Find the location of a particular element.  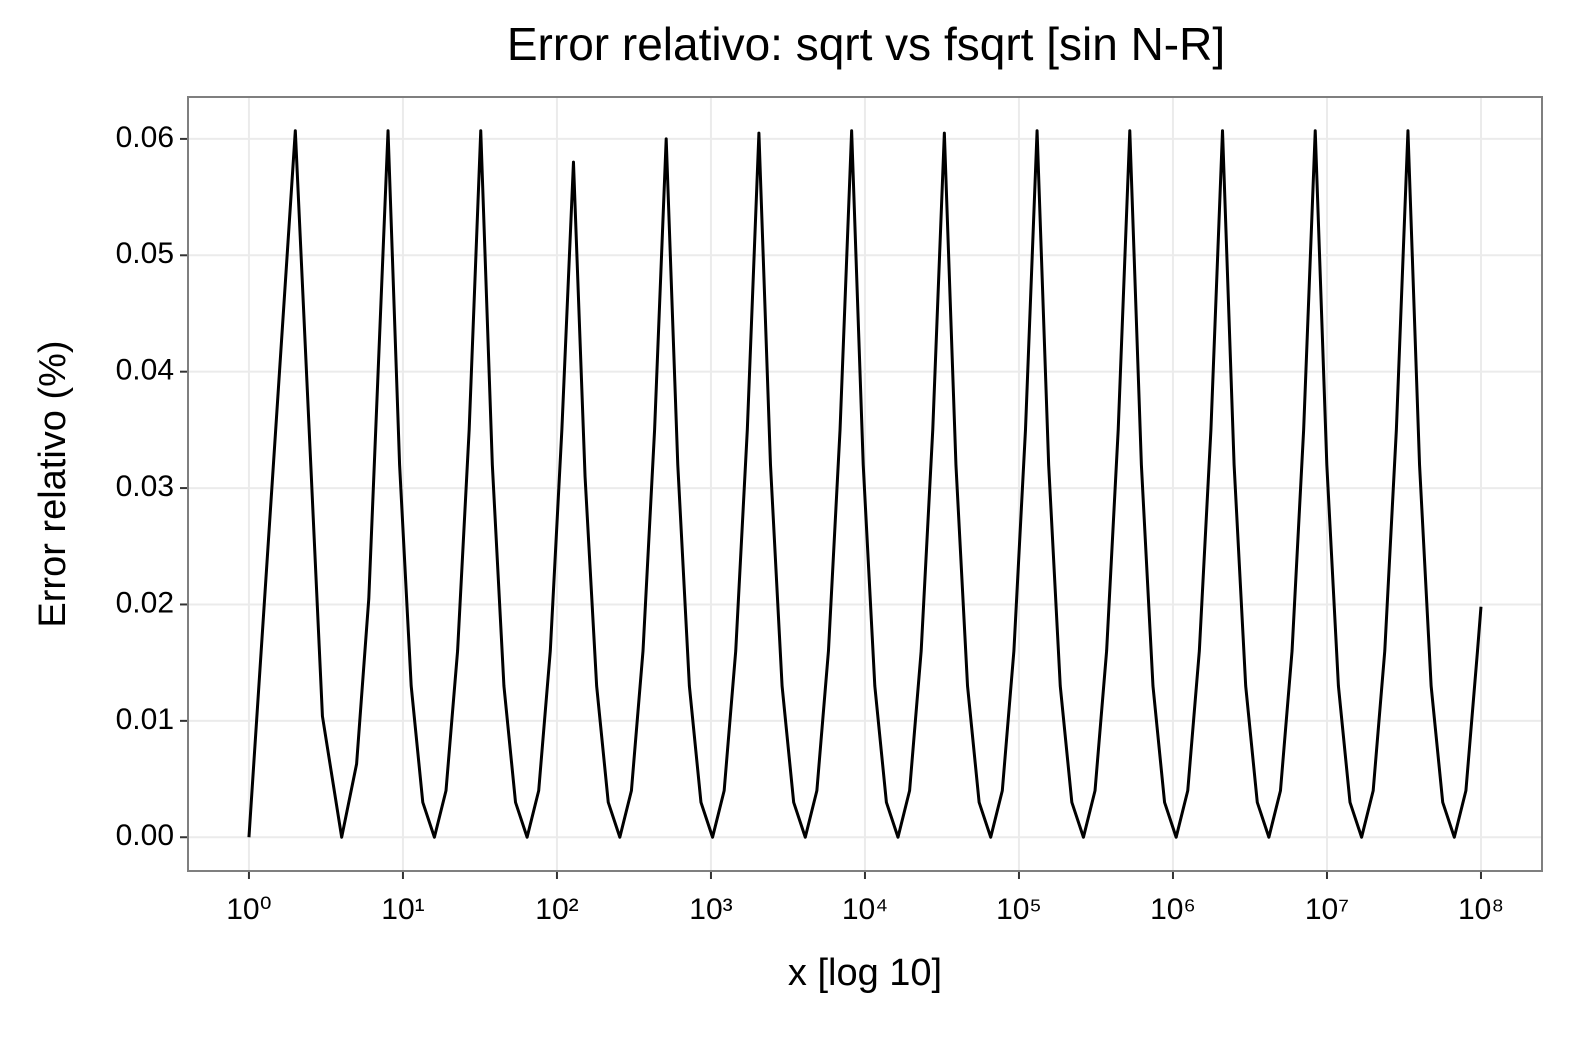

y-tick-label: 0.03 is located at coordinates (145, 486).